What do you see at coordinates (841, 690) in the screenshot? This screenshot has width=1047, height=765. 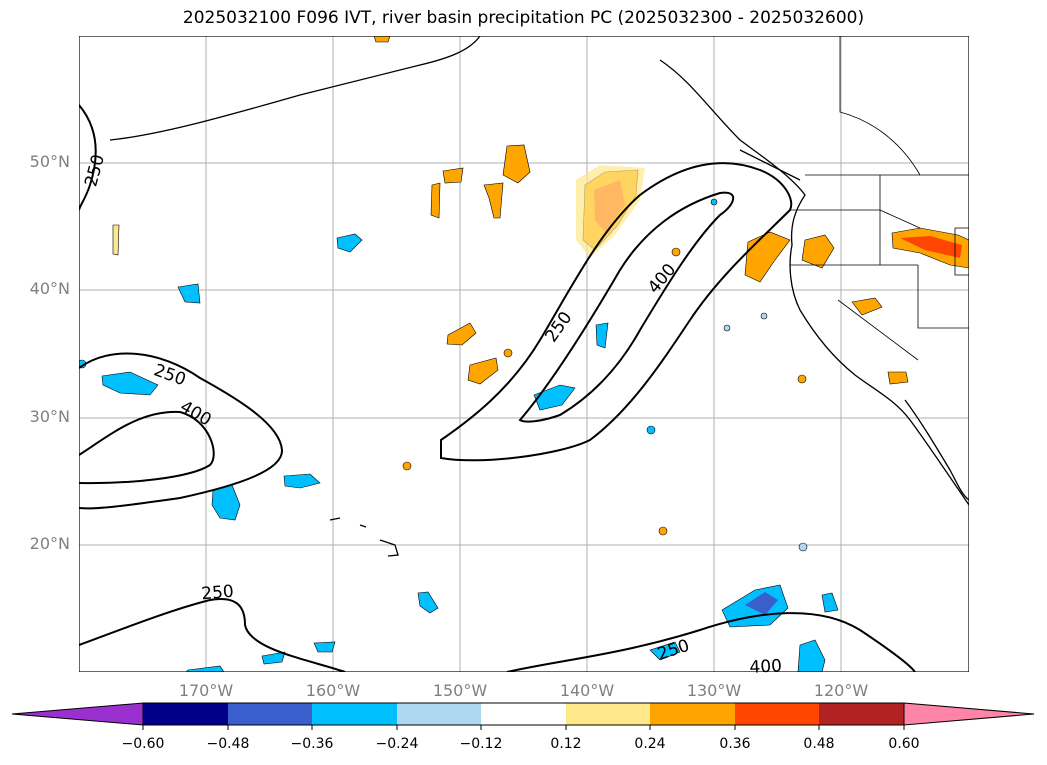 I see `lon-label: 120°W` at bounding box center [841, 690].